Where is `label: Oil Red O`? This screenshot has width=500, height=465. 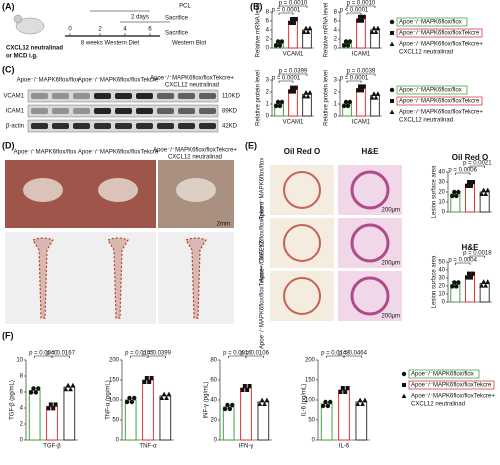
label: Oil Red O is located at coordinates (302, 151).